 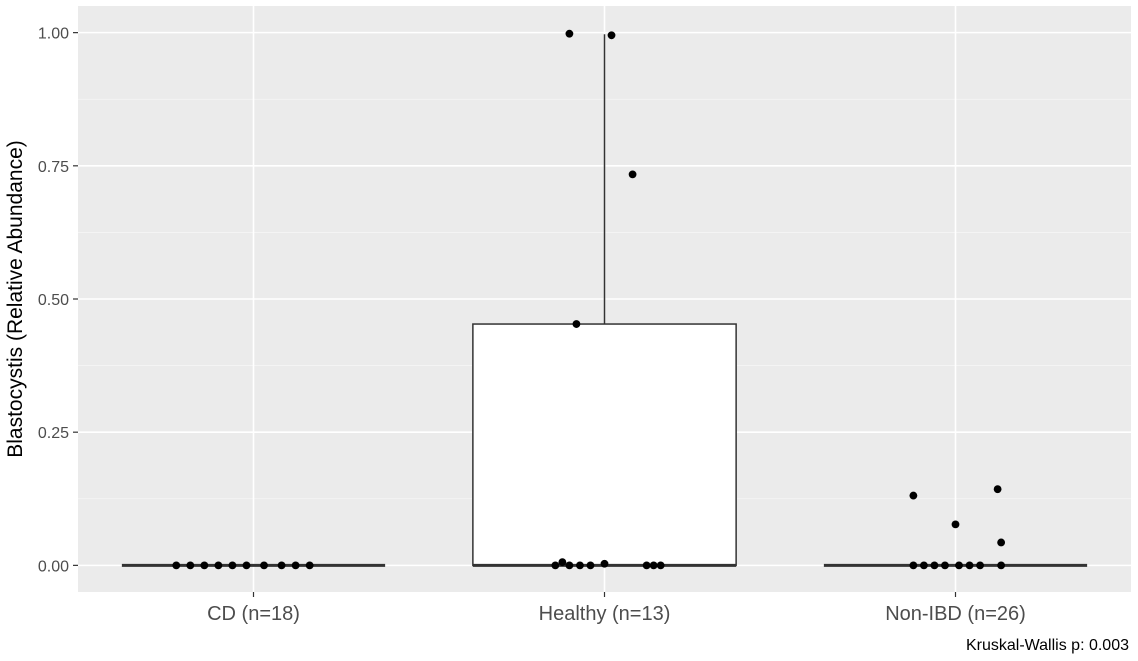 I want to click on box-iqr-rect, so click(x=604, y=445).